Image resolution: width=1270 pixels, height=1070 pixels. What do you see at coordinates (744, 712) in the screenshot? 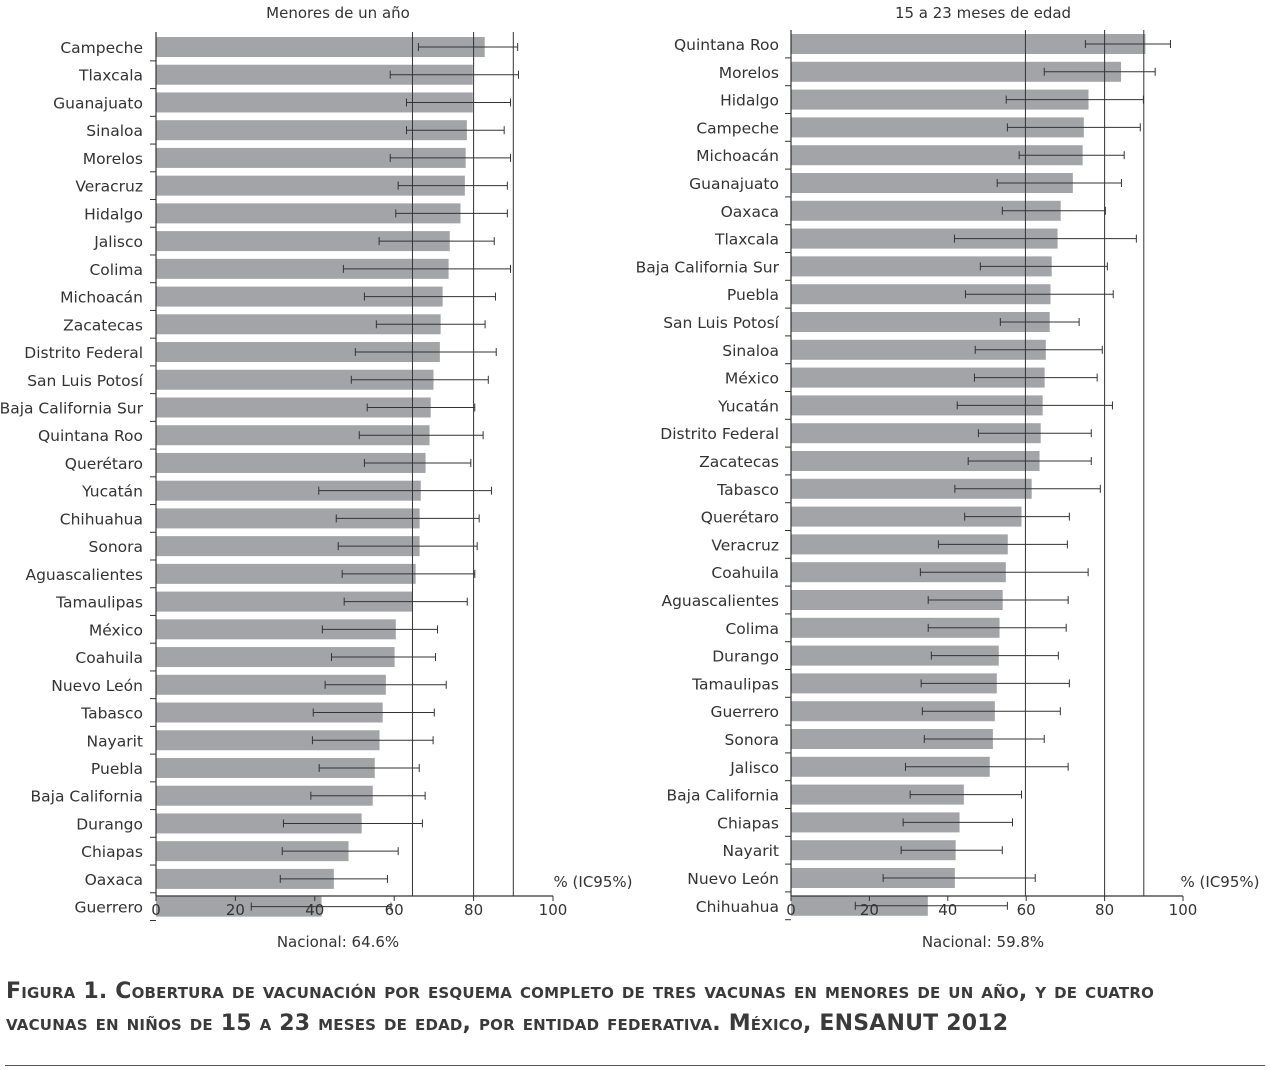
I see `category-label: Guerrero` at bounding box center [744, 712].